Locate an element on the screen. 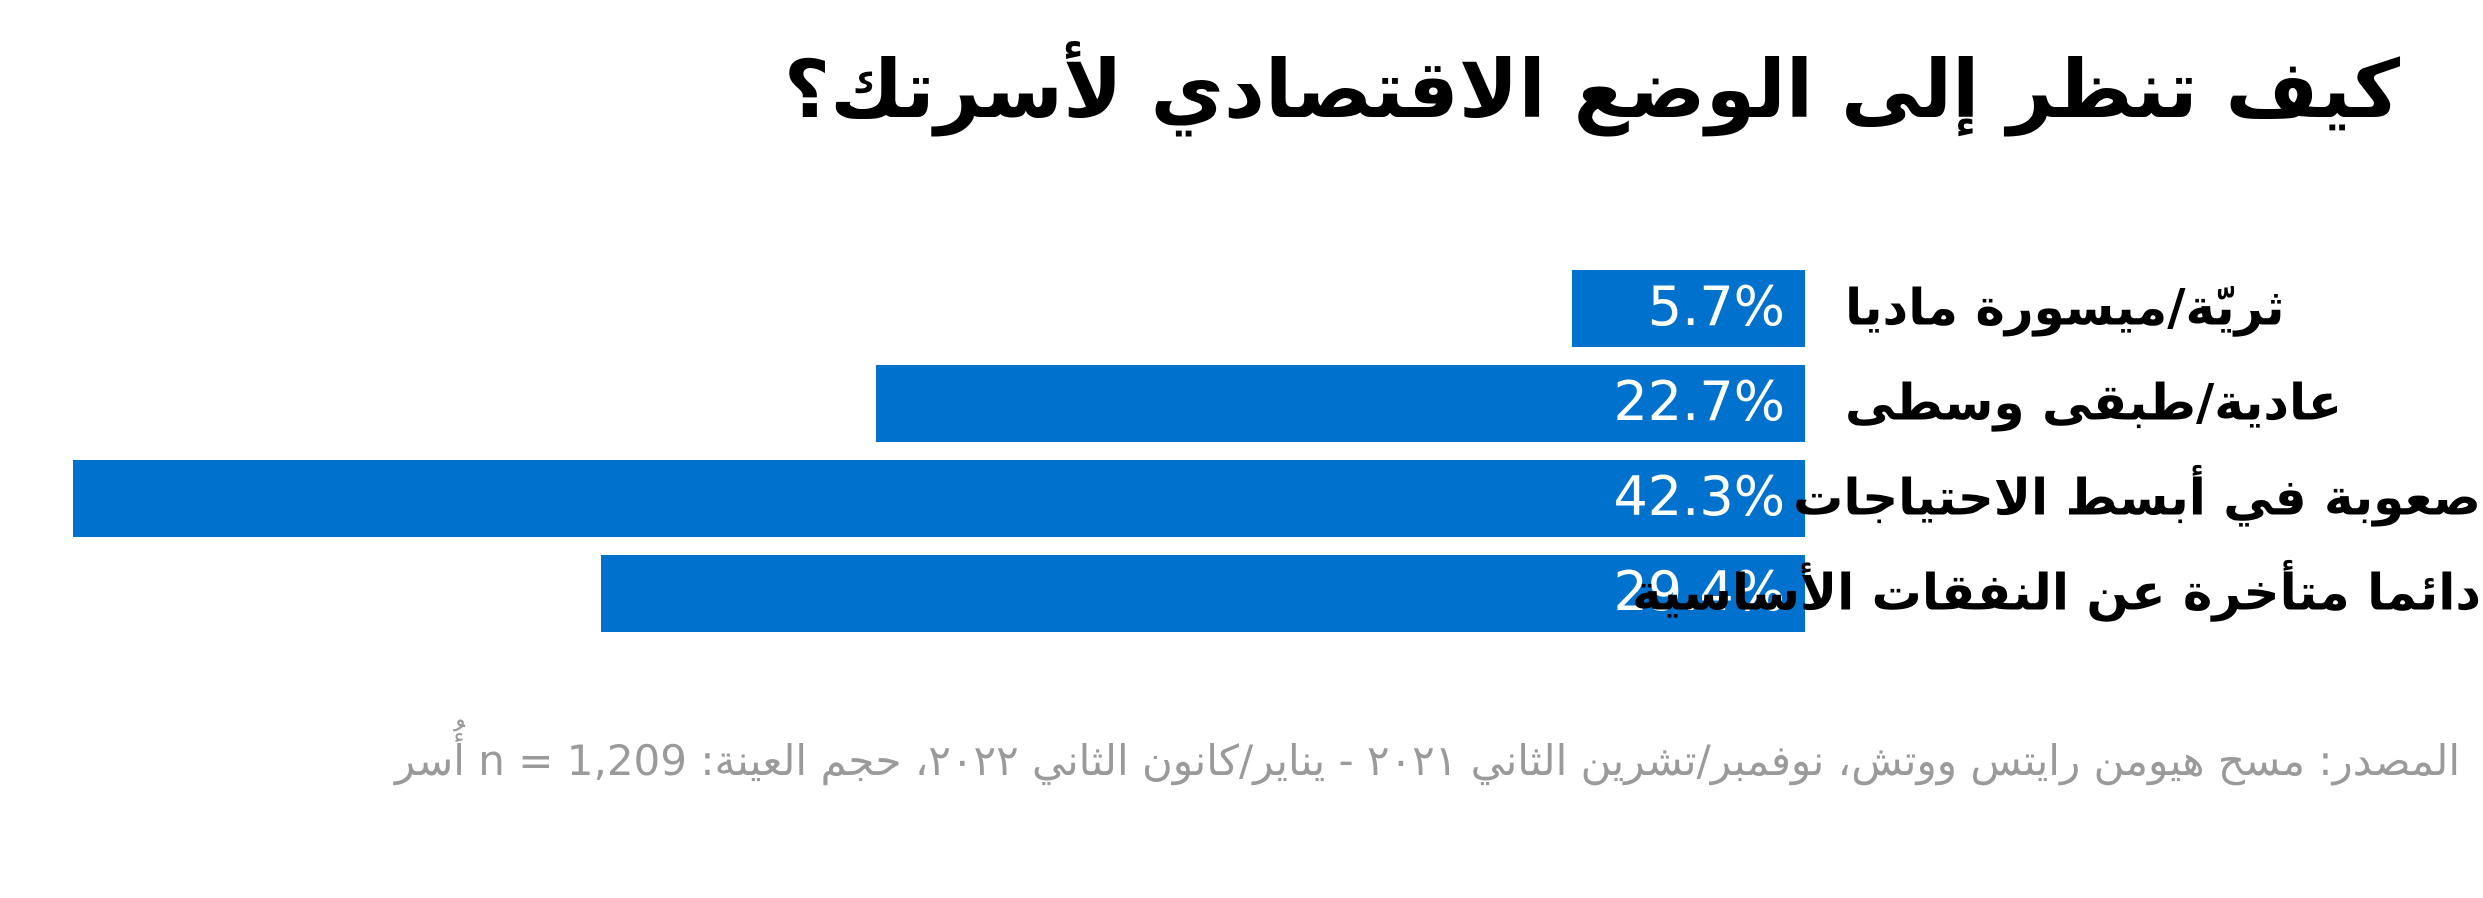  bar: 42.3% is located at coordinates (939, 498).